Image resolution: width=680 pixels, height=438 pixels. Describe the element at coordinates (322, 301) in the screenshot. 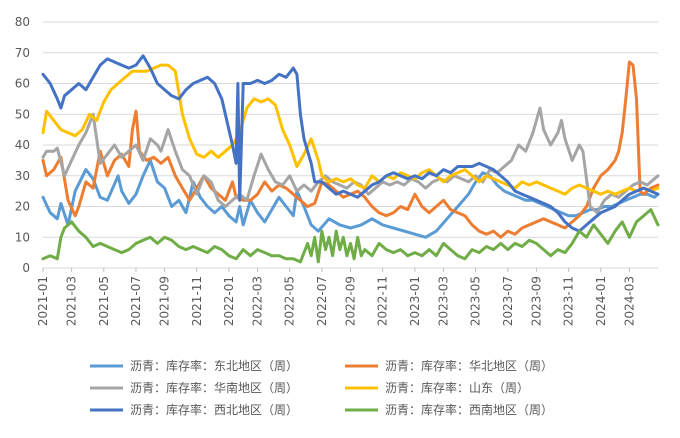

I see `x-tick-label: 2022-07` at that location.